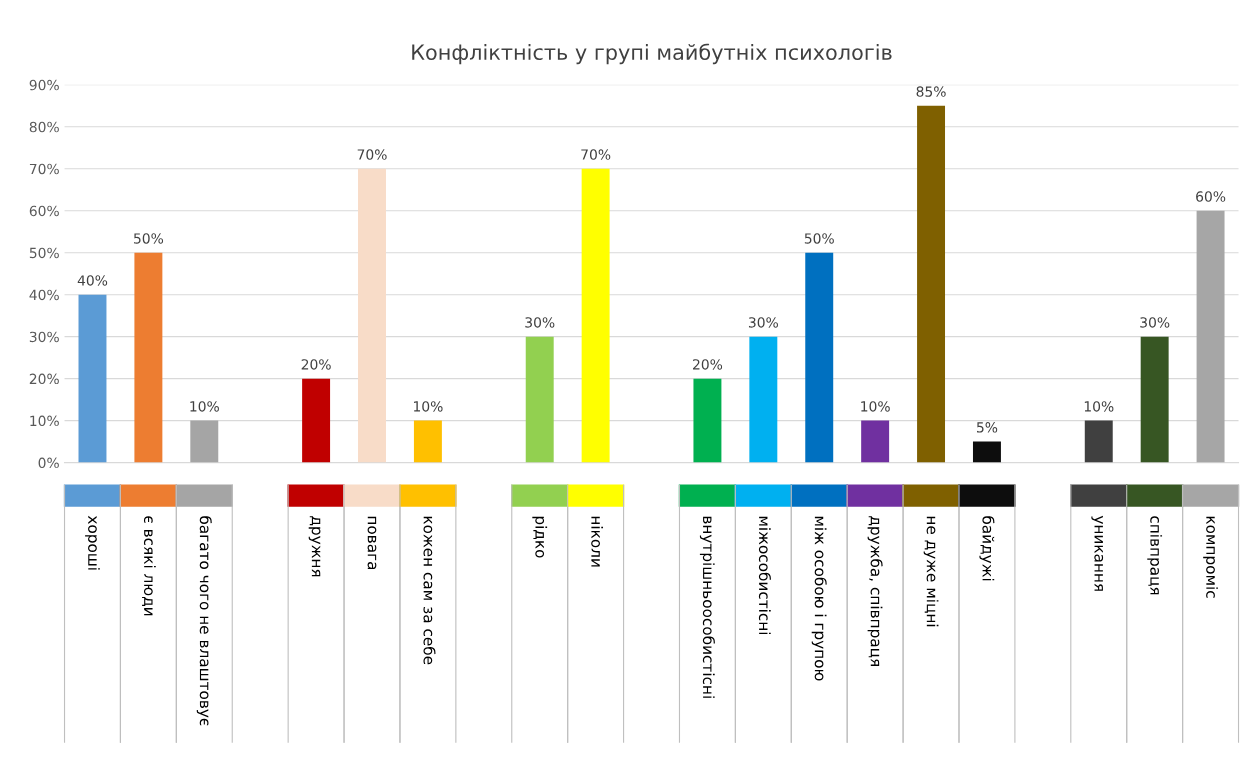 The height and width of the screenshot is (771, 1241). What do you see at coordinates (92, 542) in the screenshot?
I see `x-tick-label: хороші` at bounding box center [92, 542].